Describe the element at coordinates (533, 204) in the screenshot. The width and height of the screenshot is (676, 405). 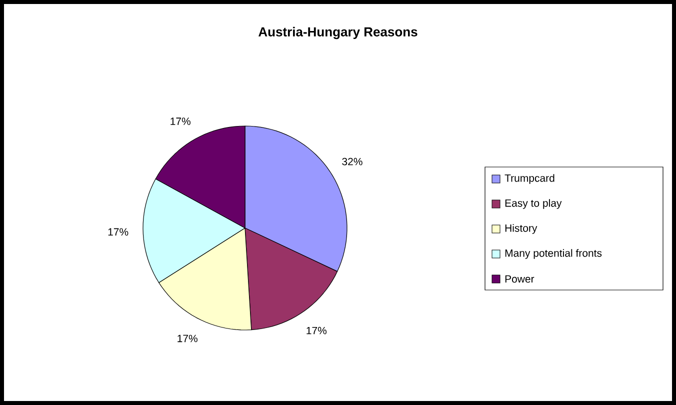
I see `legend-label: Easy to play` at that location.